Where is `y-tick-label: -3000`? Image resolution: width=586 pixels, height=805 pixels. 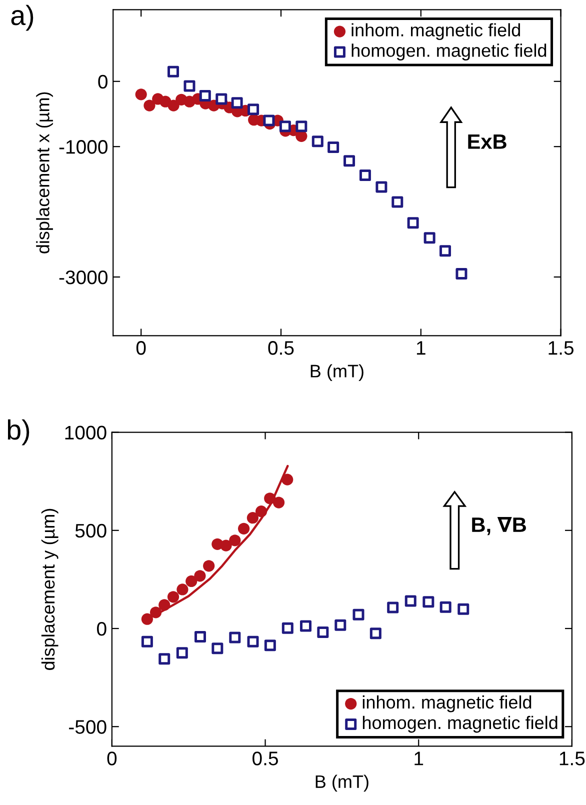 y-tick-label: -3000 is located at coordinates (83, 277).